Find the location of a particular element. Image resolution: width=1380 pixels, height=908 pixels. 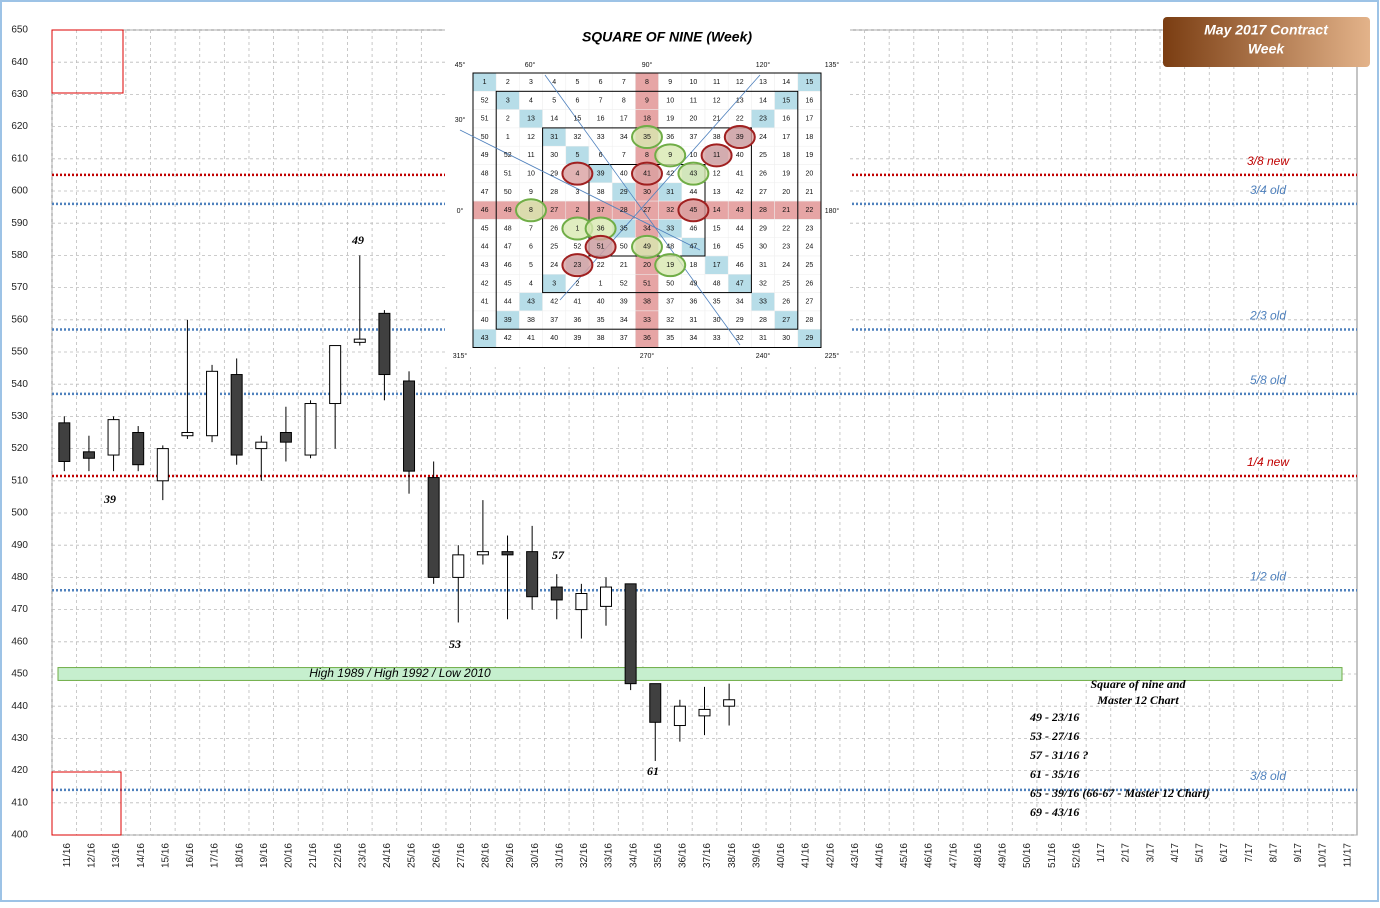

y-tick-label: 590 is located at coordinates (19, 223).